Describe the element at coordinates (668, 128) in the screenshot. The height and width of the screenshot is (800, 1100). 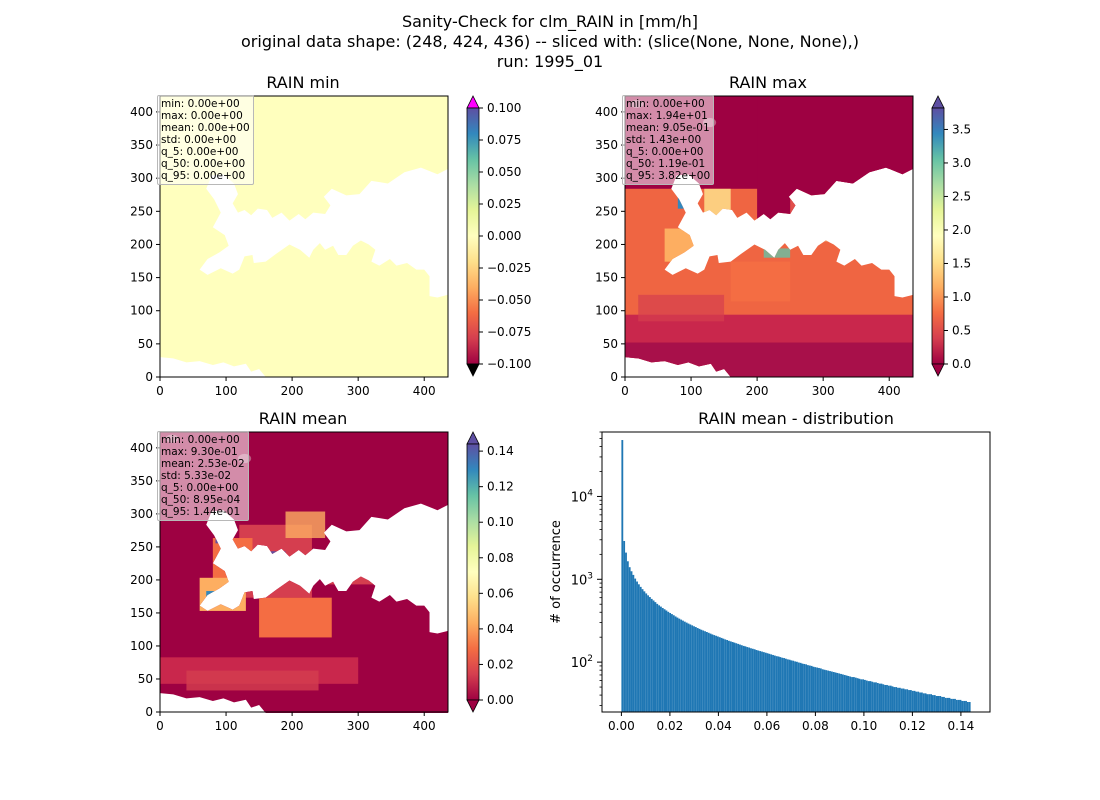
I see `stat-mean: mean: 9.05e-01` at that location.